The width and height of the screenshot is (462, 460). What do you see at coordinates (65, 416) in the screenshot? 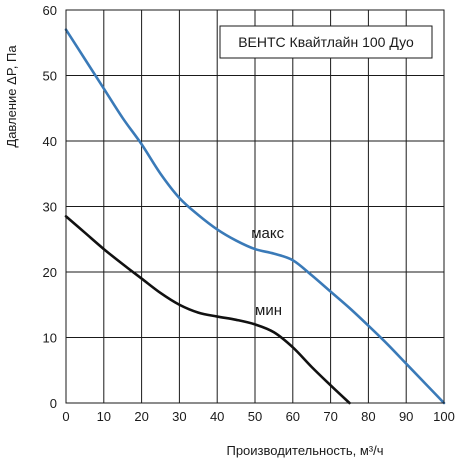
I see `x-tick-label: 0` at bounding box center [65, 416].